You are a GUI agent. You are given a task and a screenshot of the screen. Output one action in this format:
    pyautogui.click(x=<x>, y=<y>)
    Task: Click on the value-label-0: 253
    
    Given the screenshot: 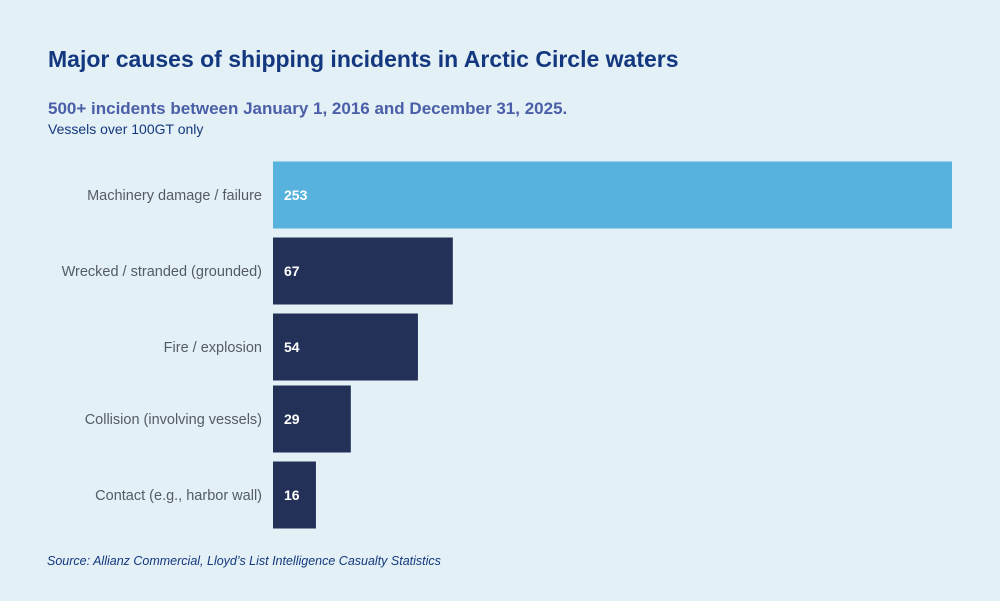 What is the action you would take?
    pyautogui.click(x=296, y=195)
    